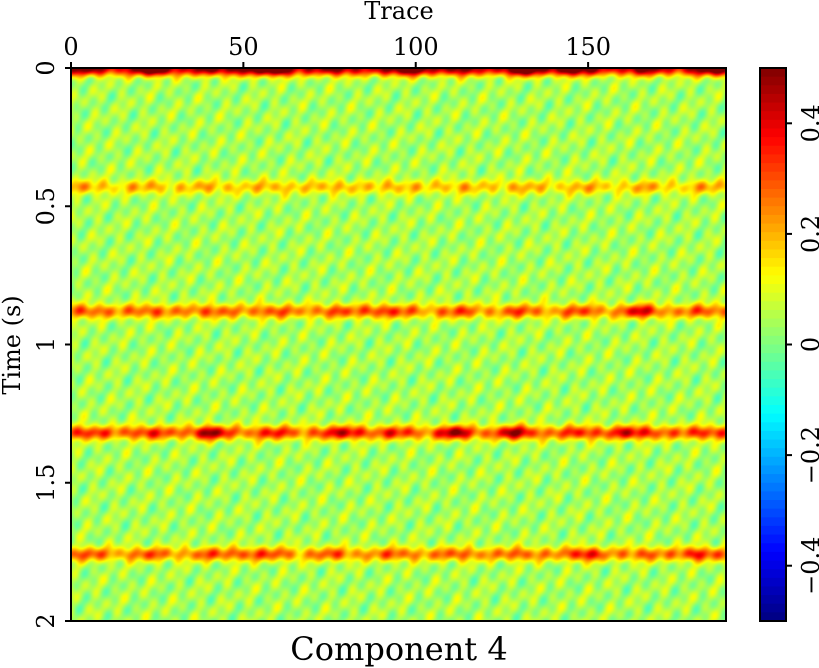 This screenshot has height=668, width=819. Describe the element at coordinates (337, 50) in the screenshot. I see `x-axis-ticks: 0 50 100 150` at that location.